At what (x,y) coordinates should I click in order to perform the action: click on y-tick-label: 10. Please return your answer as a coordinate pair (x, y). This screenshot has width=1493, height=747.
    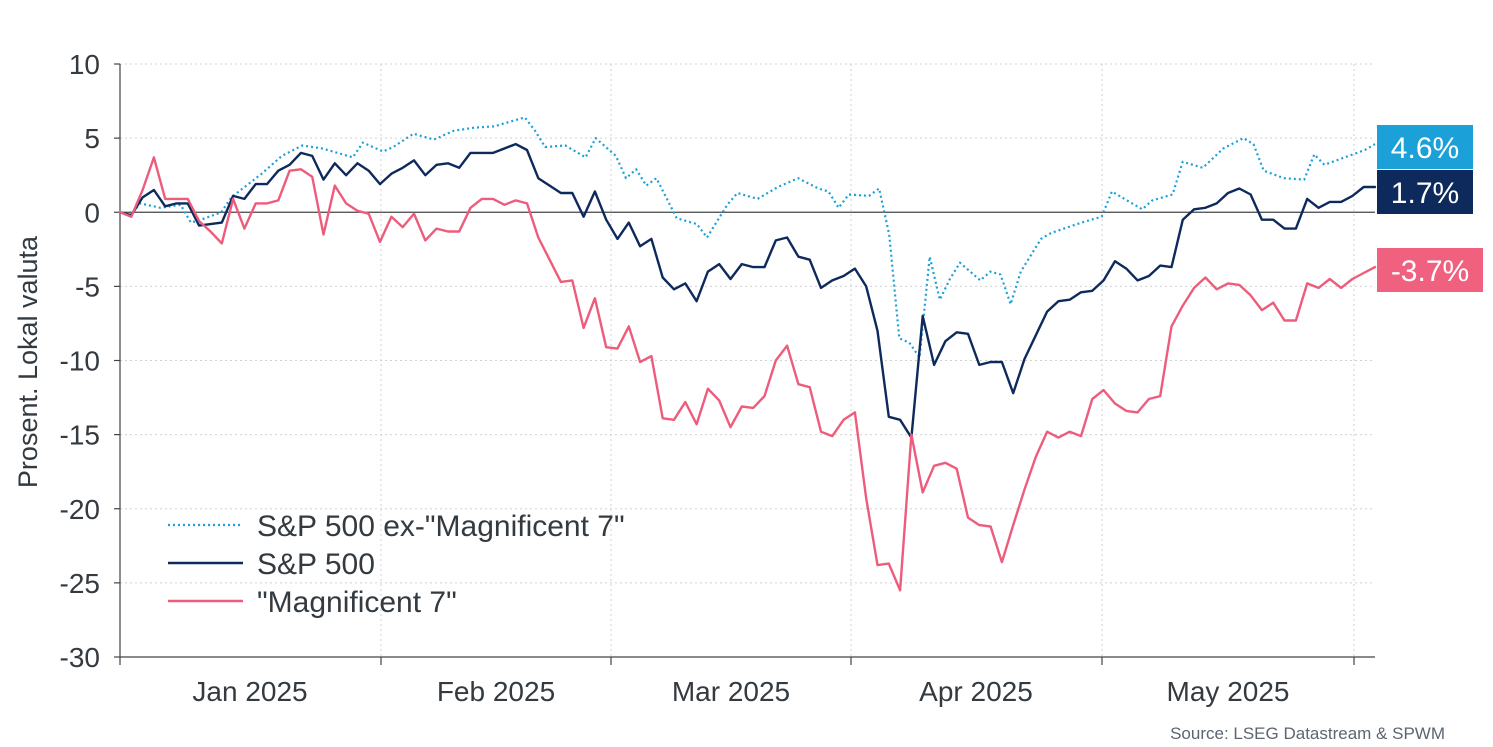
    Looking at the image, I should click on (84, 64).